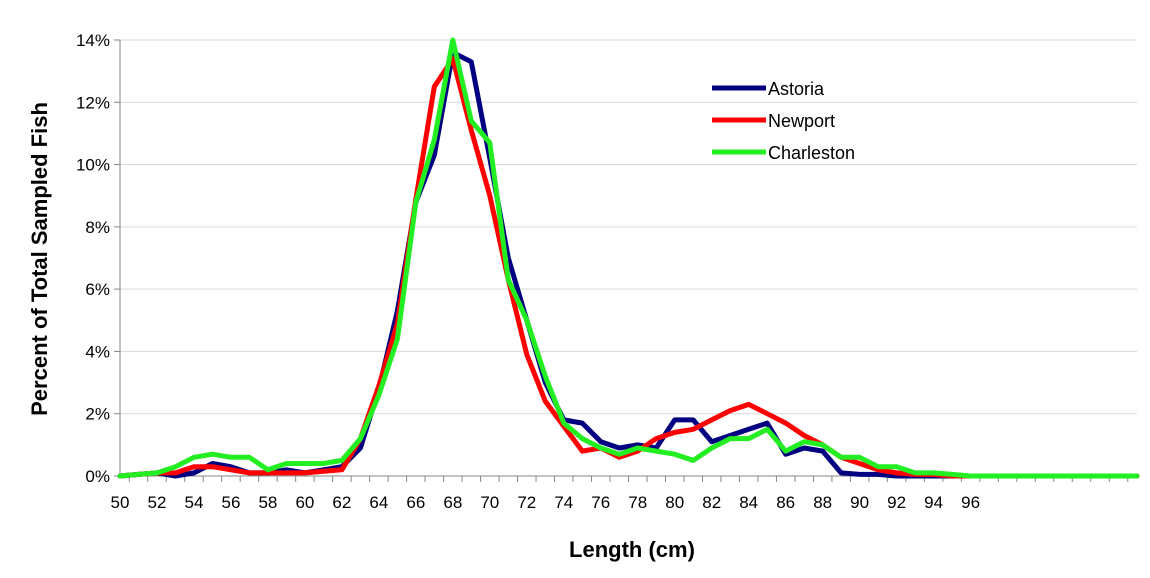 The image size is (1150, 578). I want to click on x-tick-label: 92, so click(896, 502).